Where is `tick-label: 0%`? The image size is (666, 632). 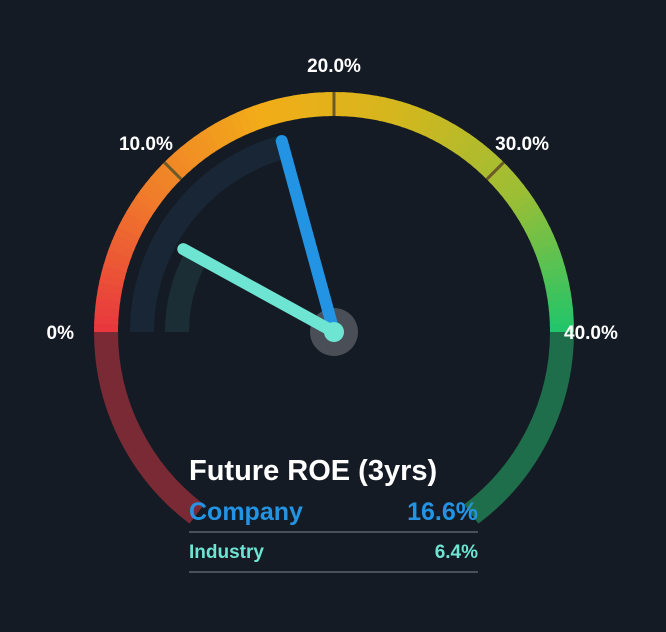 tick-label: 0% is located at coordinates (61, 333).